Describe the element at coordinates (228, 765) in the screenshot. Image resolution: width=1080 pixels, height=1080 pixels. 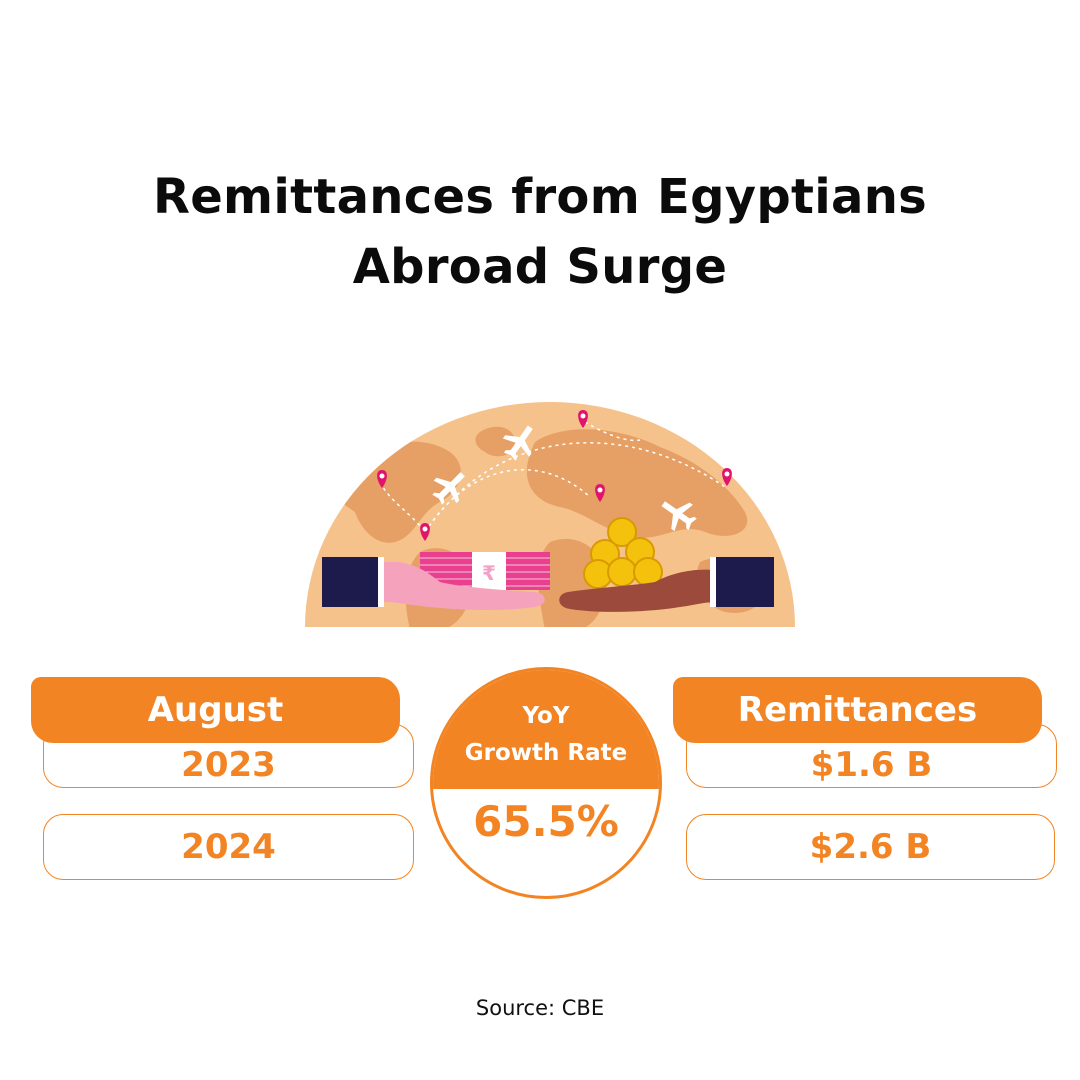
I see `left-row-2023-text: 2023` at that location.